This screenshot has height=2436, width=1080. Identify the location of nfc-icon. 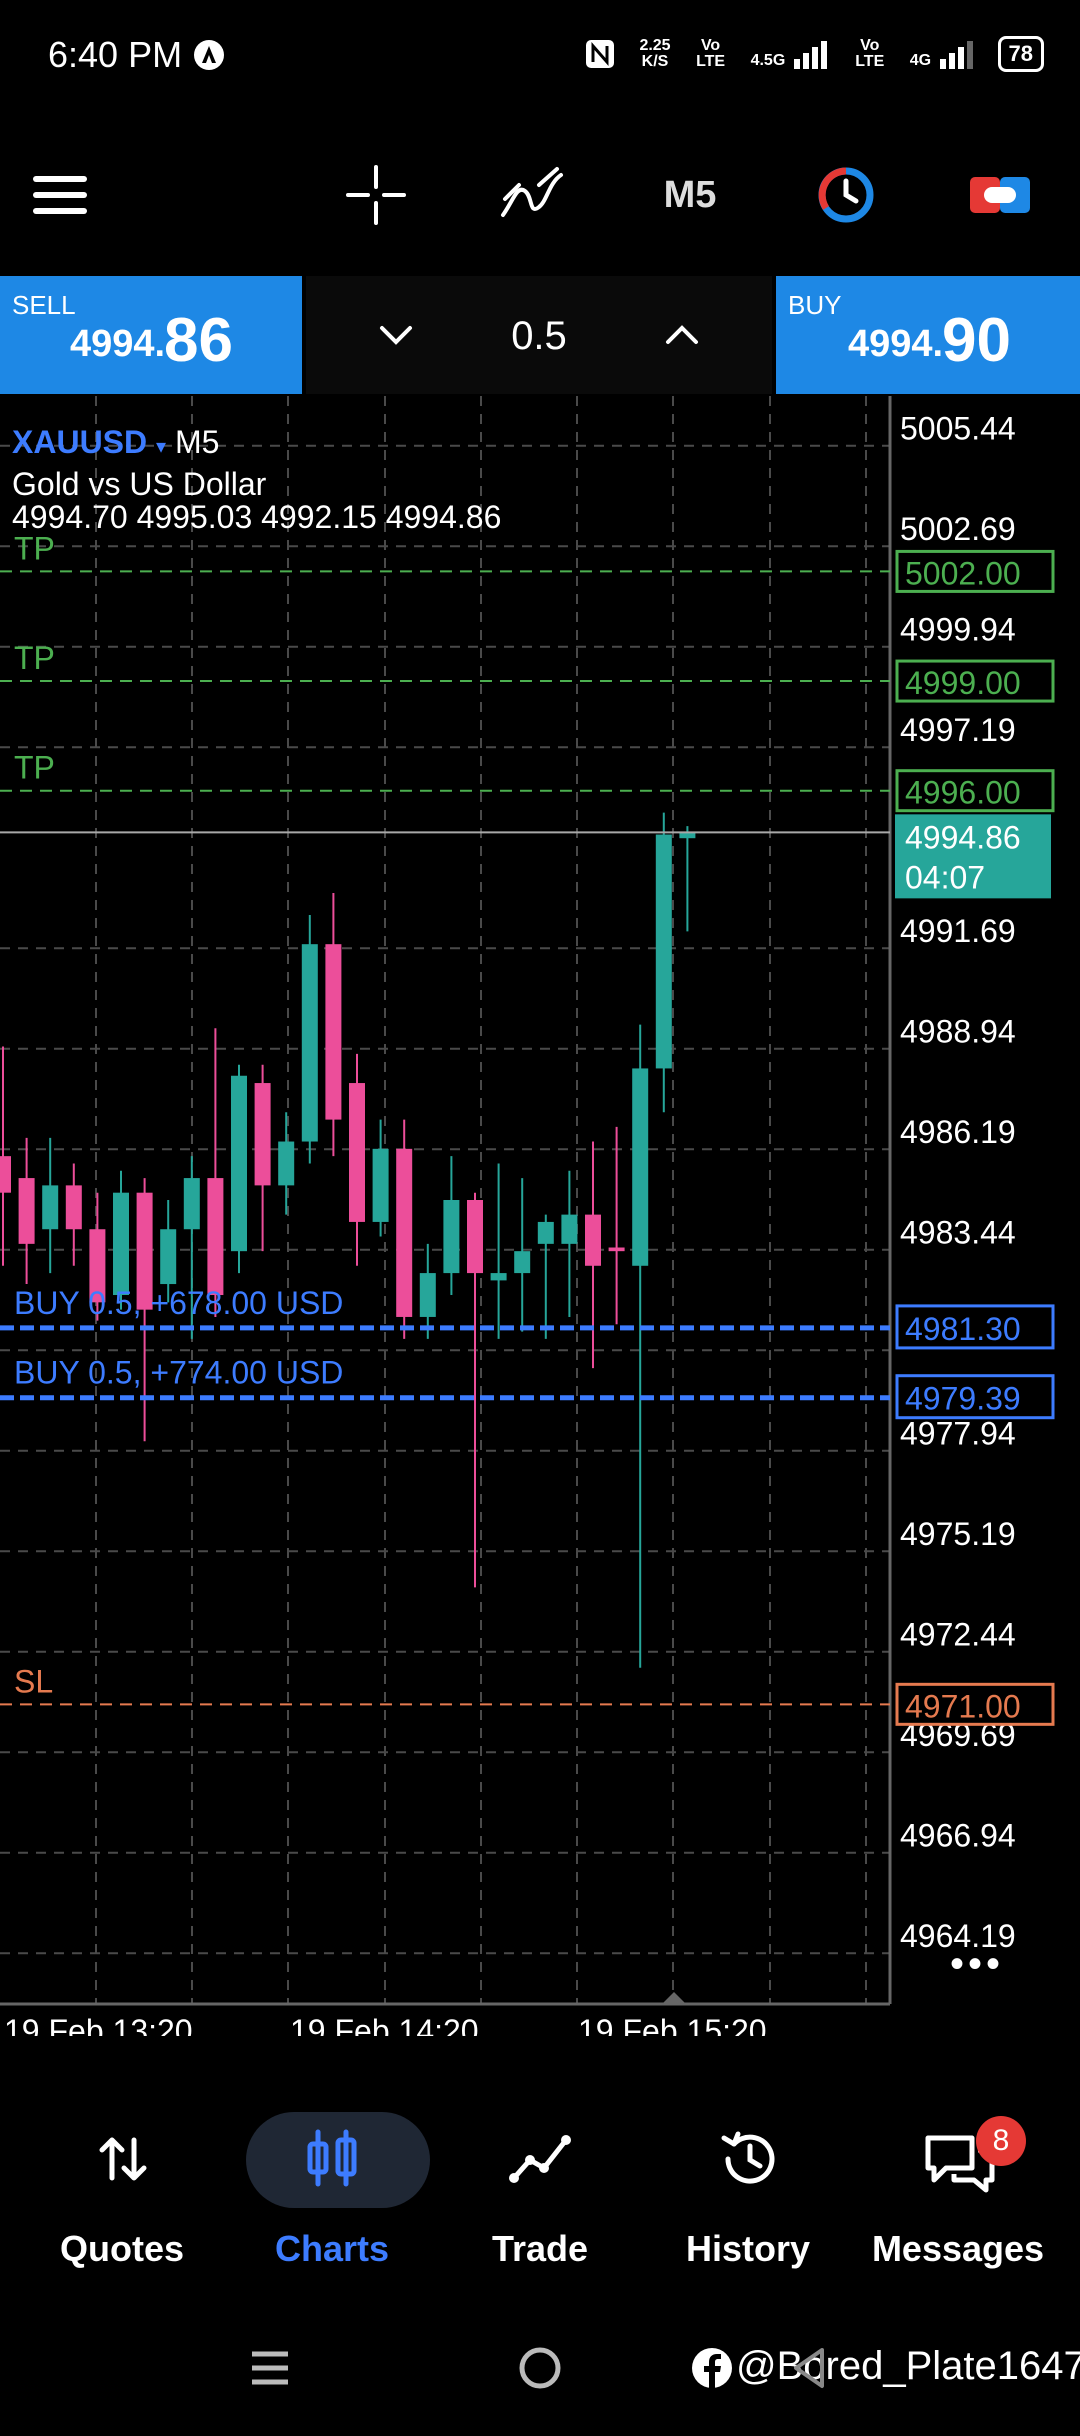
(600, 54).